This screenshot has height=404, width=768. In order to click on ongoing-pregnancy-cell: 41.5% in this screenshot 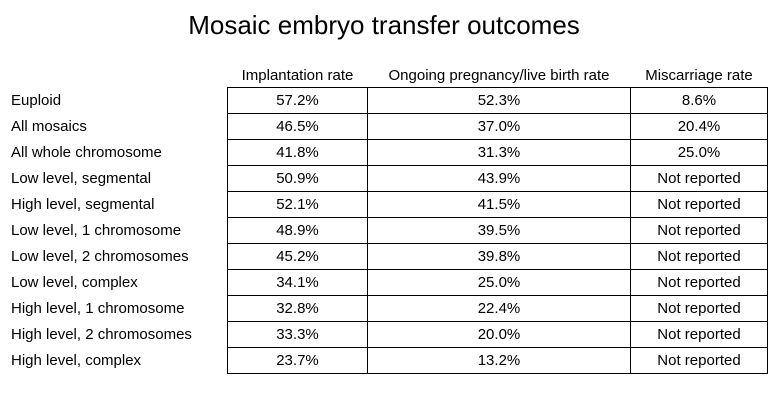, I will do `click(499, 204)`.